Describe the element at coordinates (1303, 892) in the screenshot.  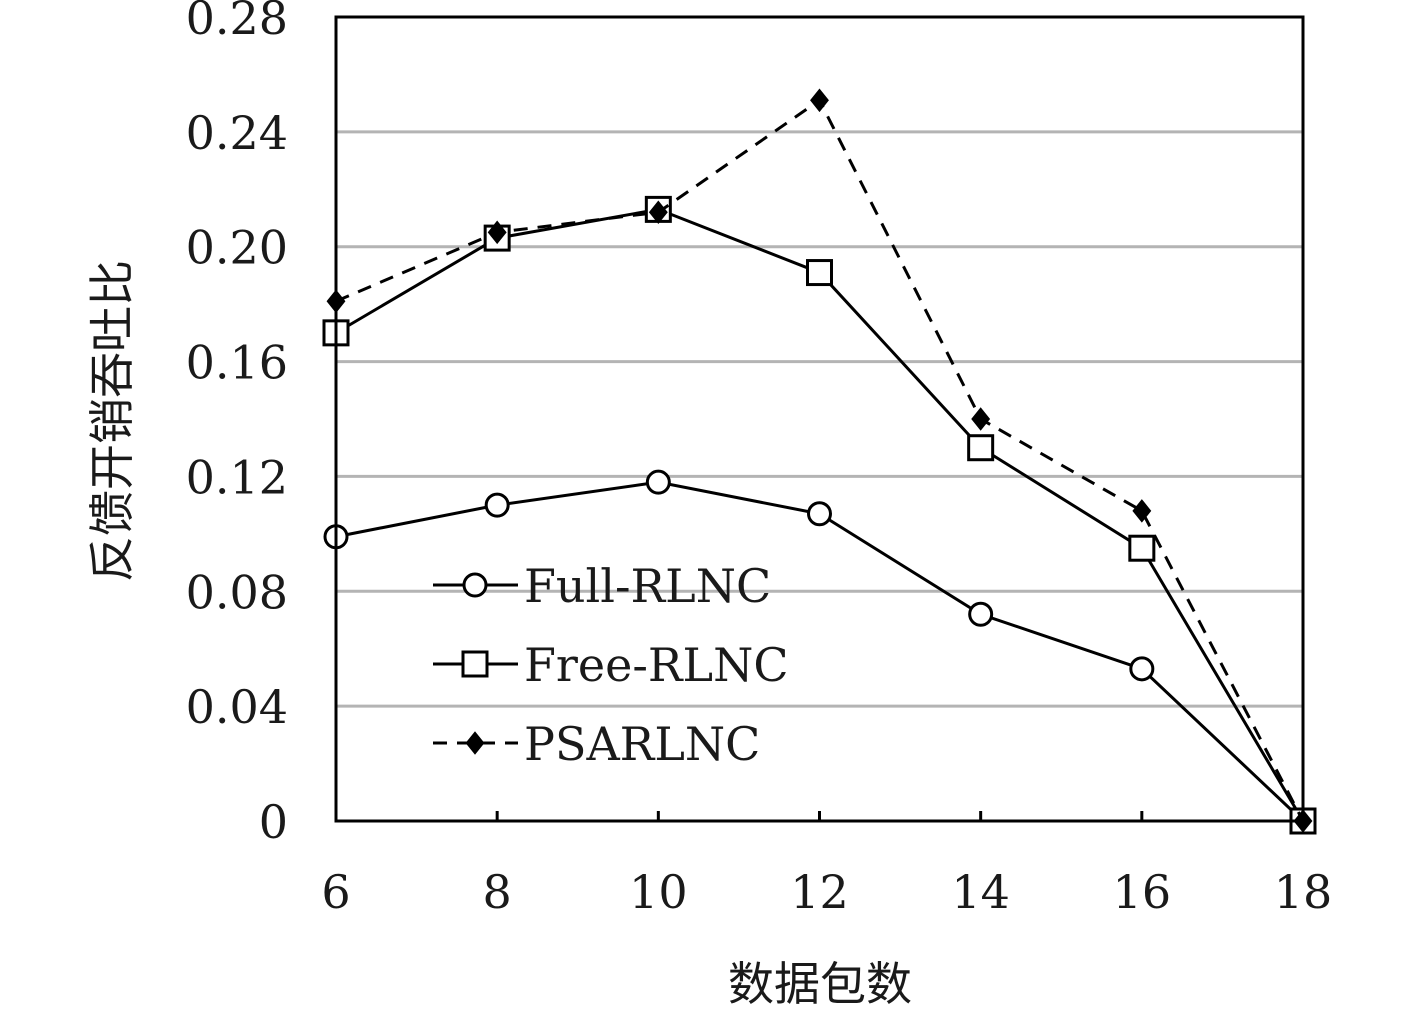
I see `x-tick-label: 18` at that location.